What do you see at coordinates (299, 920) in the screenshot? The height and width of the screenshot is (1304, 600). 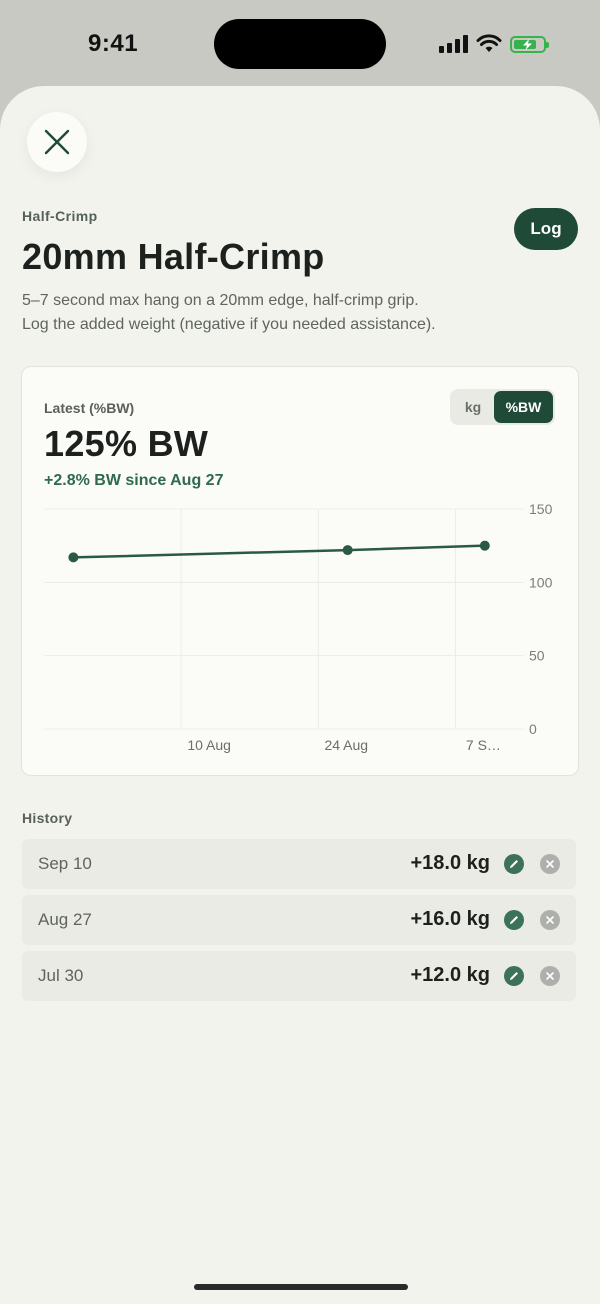 I see `history-row: Aug 27 +16.0 kg` at bounding box center [299, 920].